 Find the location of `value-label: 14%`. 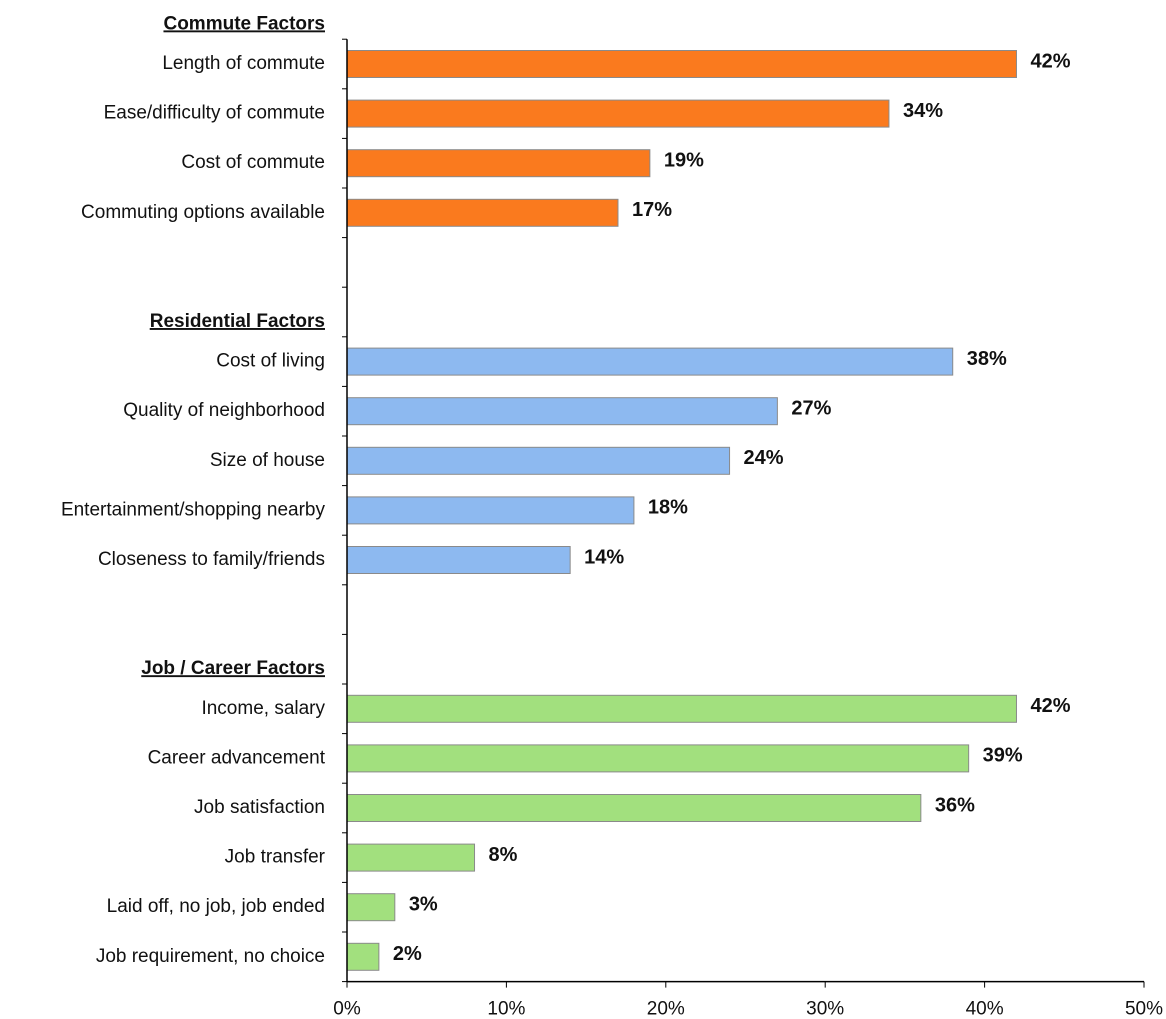

value-label: 14% is located at coordinates (604, 557).